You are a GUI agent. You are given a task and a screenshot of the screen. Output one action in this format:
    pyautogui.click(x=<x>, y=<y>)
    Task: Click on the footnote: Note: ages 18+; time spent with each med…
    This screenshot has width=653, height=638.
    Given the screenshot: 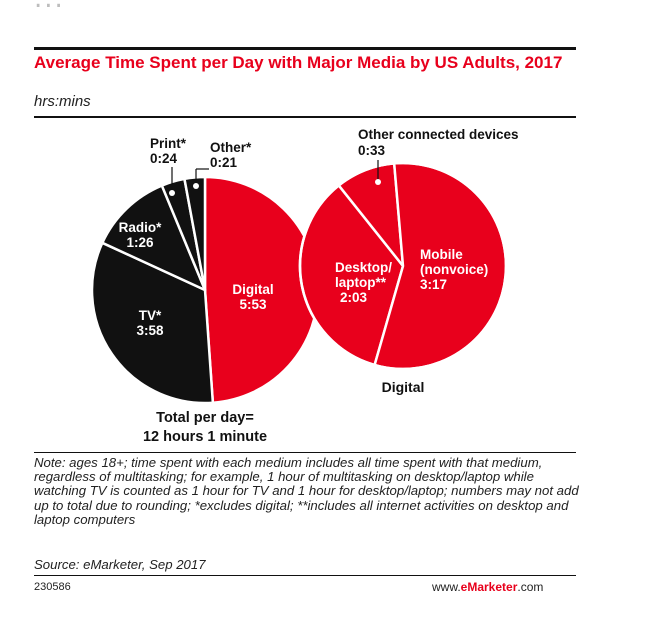 What is the action you would take?
    pyautogui.click(x=306, y=491)
    